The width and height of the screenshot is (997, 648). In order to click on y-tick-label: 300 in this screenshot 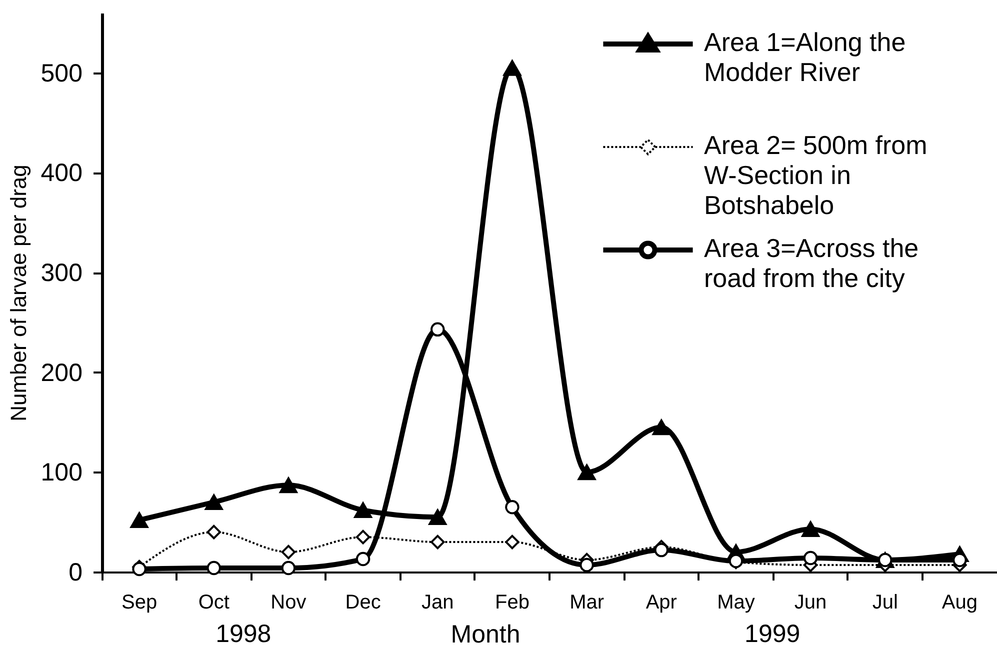, I will do `click(61, 273)`.